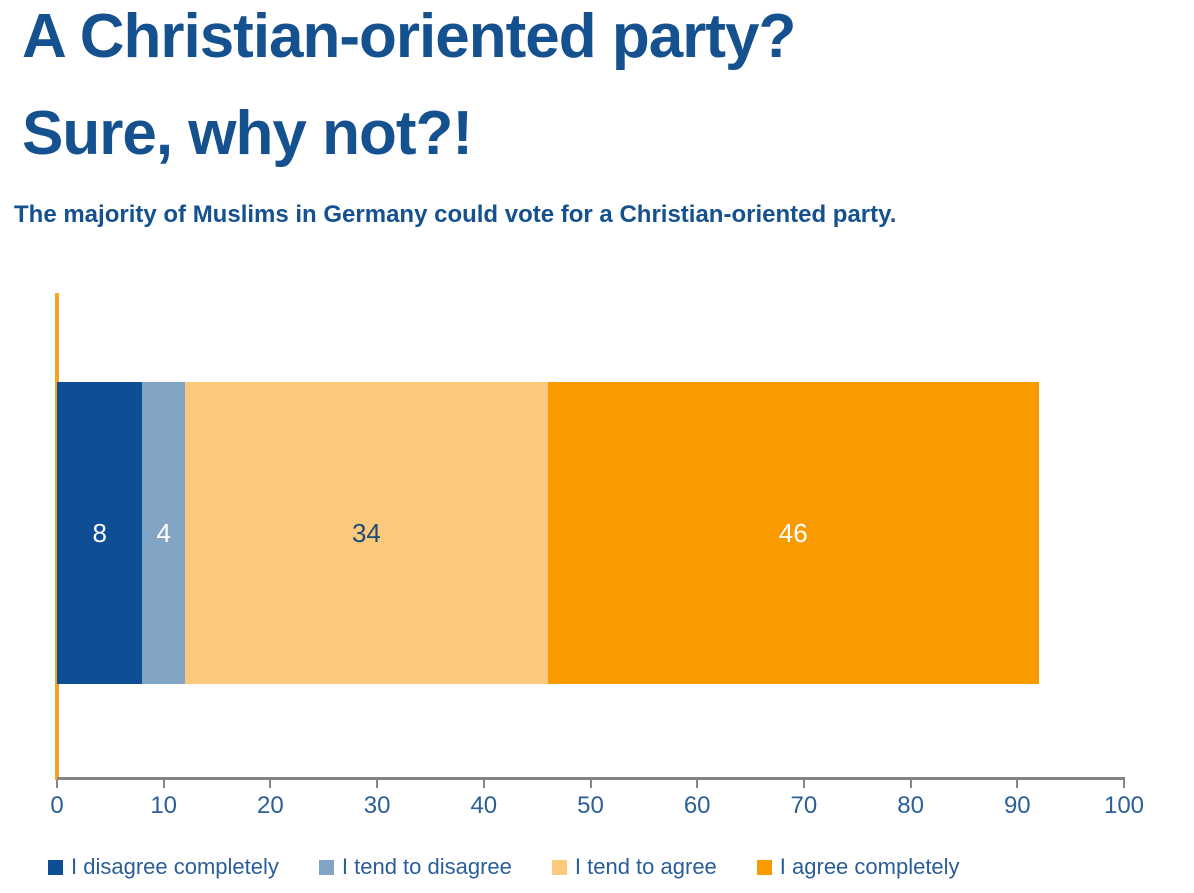 This screenshot has width=1194, height=893. Describe the element at coordinates (1017, 805) in the screenshot. I see `x-tick-label: 90` at that location.